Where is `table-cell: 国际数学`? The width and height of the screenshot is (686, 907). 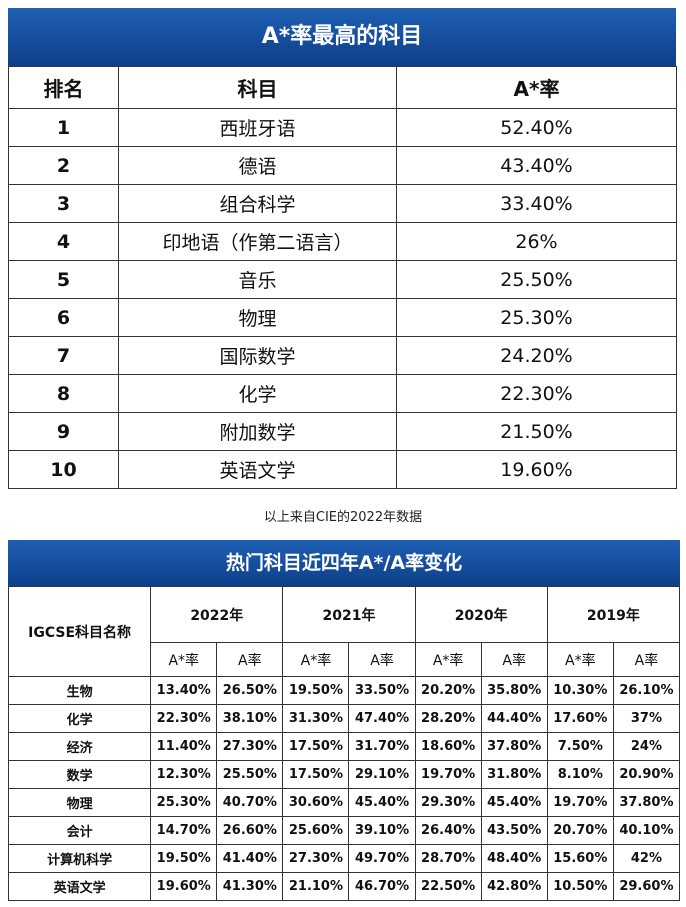
table-cell: 国际数学 is located at coordinates (257, 355).